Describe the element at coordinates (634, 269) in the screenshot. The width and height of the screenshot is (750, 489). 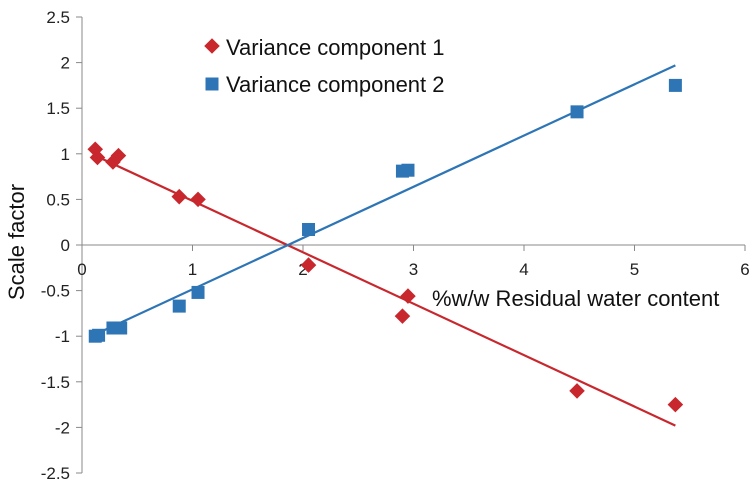
I see `x-tick-label: 5` at that location.